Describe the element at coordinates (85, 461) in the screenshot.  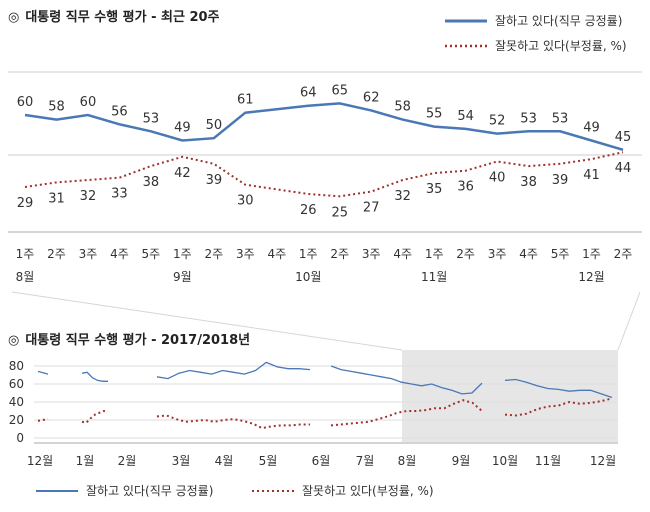
I see `month-tick-label: 1월` at that location.